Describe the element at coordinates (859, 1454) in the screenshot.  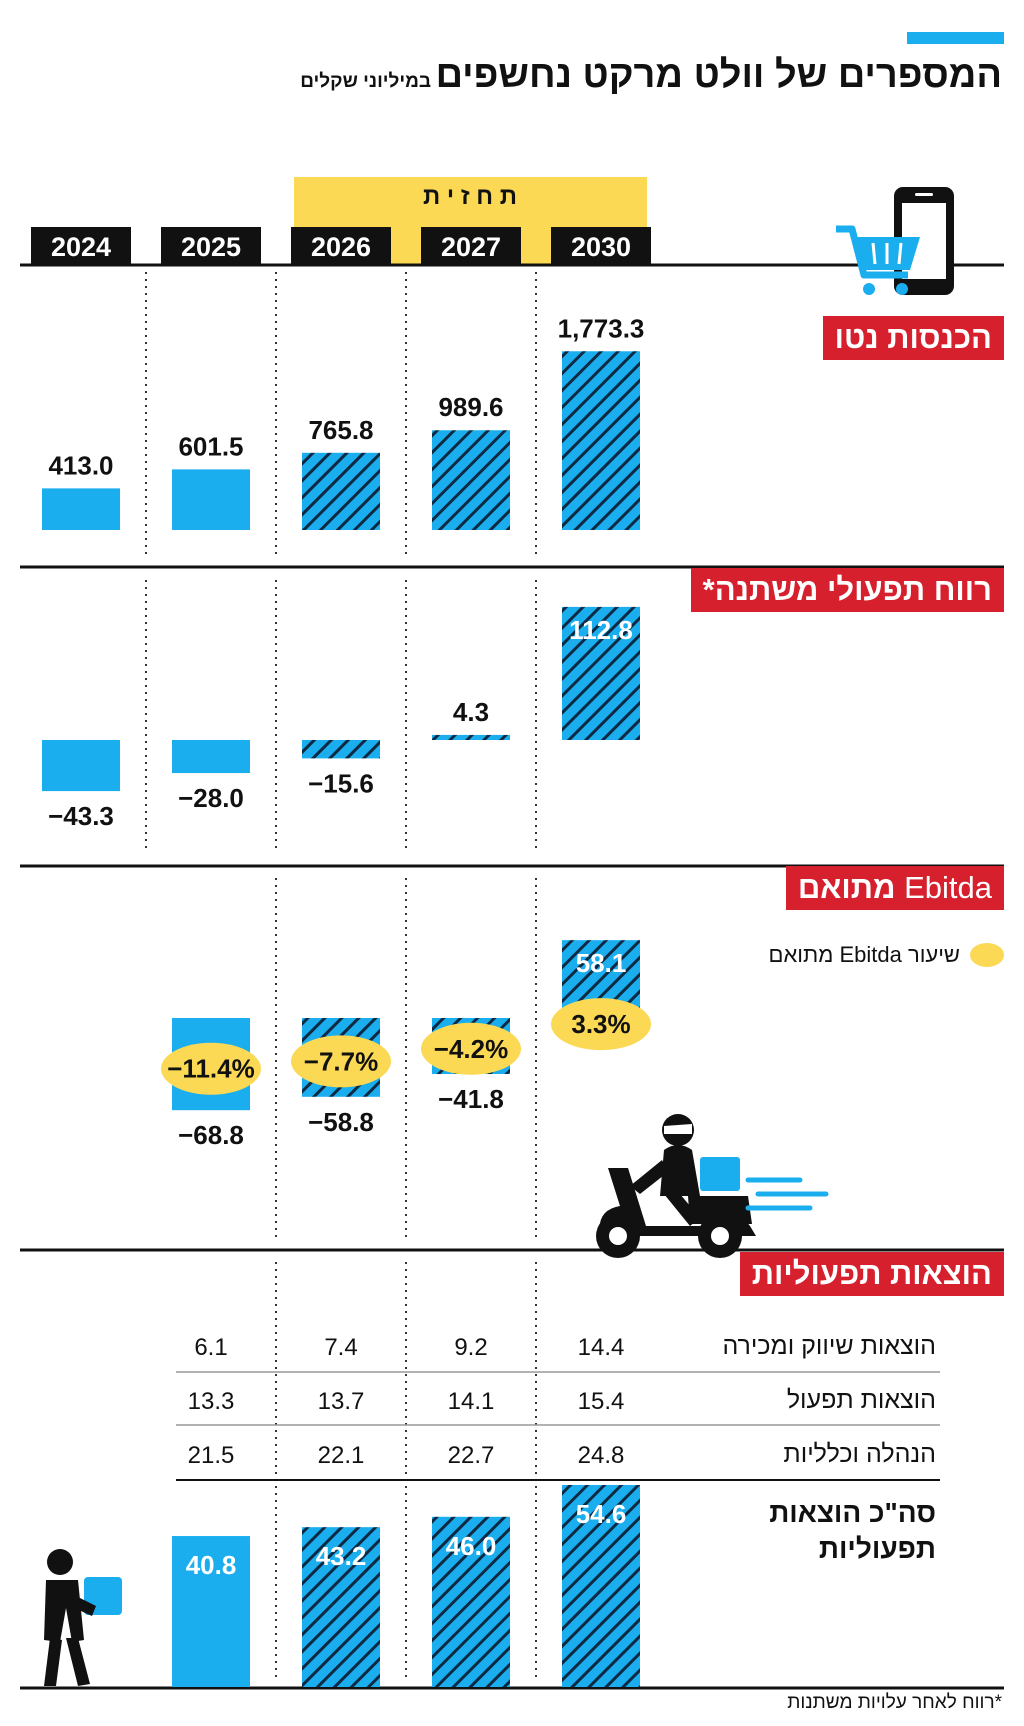
I see `table-row-label: הנהלה וכלליות` at that location.